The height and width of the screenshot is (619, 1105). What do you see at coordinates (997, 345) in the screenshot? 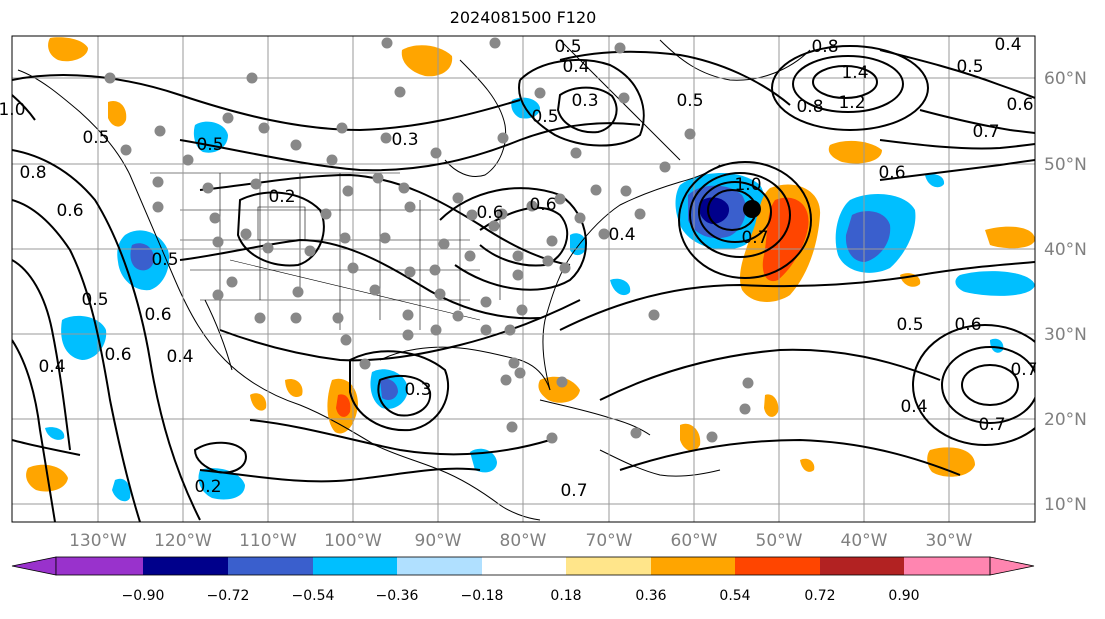
I see `anomaly-neg-small1` at bounding box center [997, 345].